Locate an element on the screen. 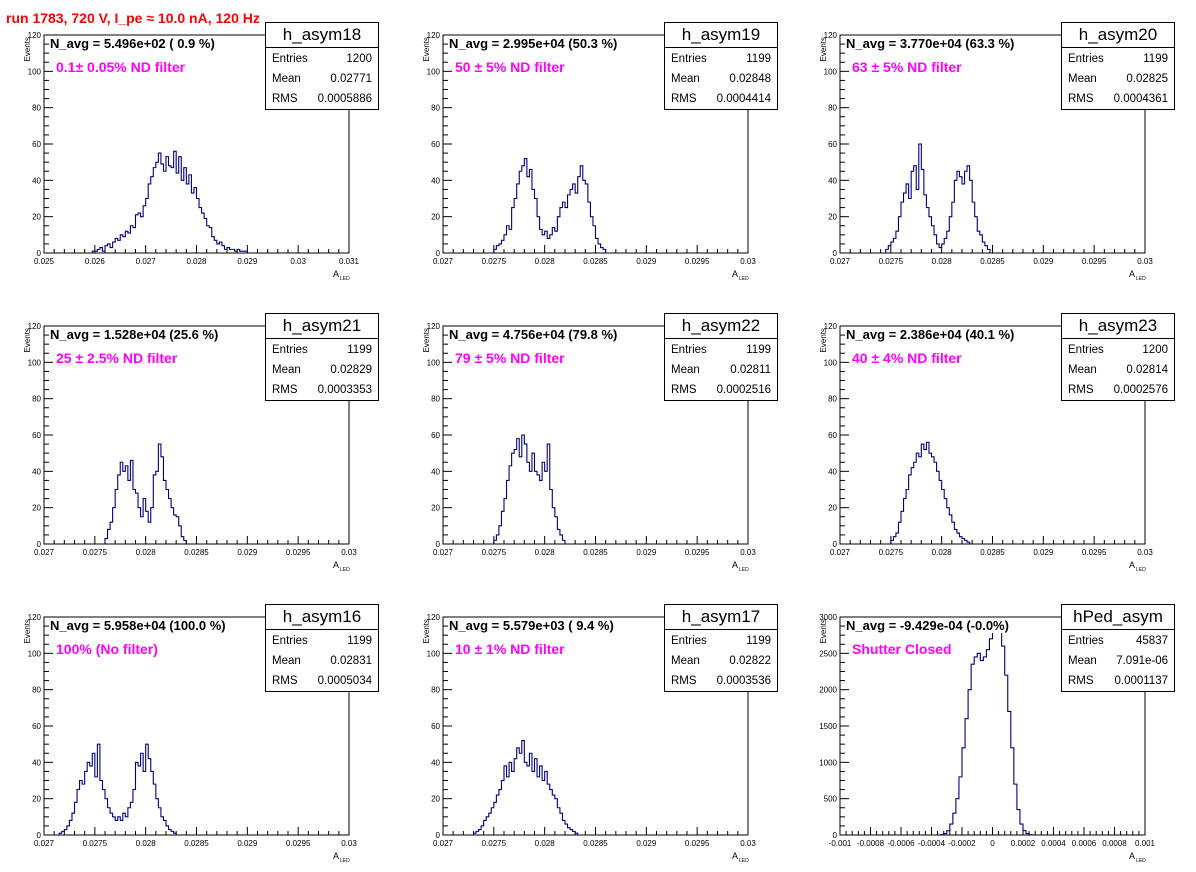  stats-value: 0.0005034 is located at coordinates (344, 681).